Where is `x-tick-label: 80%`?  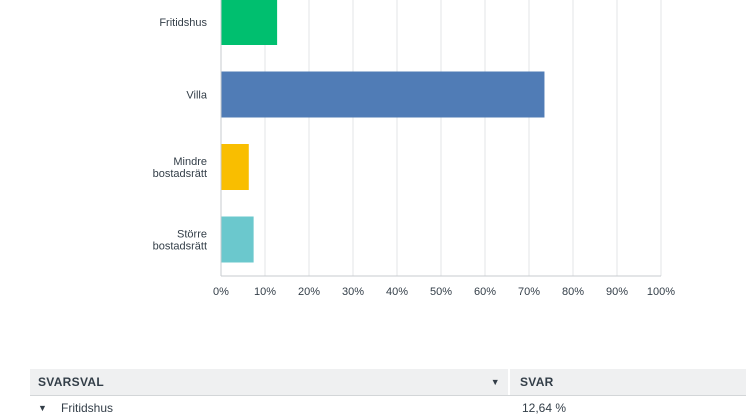
x-tick-label: 80% is located at coordinates (573, 292).